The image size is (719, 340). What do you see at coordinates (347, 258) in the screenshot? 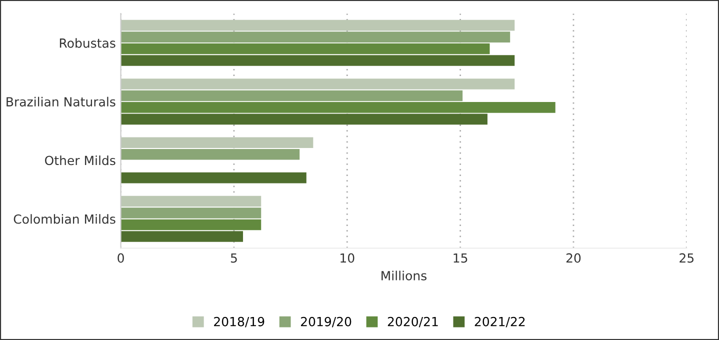
I see `x-tick-label: 10` at bounding box center [347, 258].